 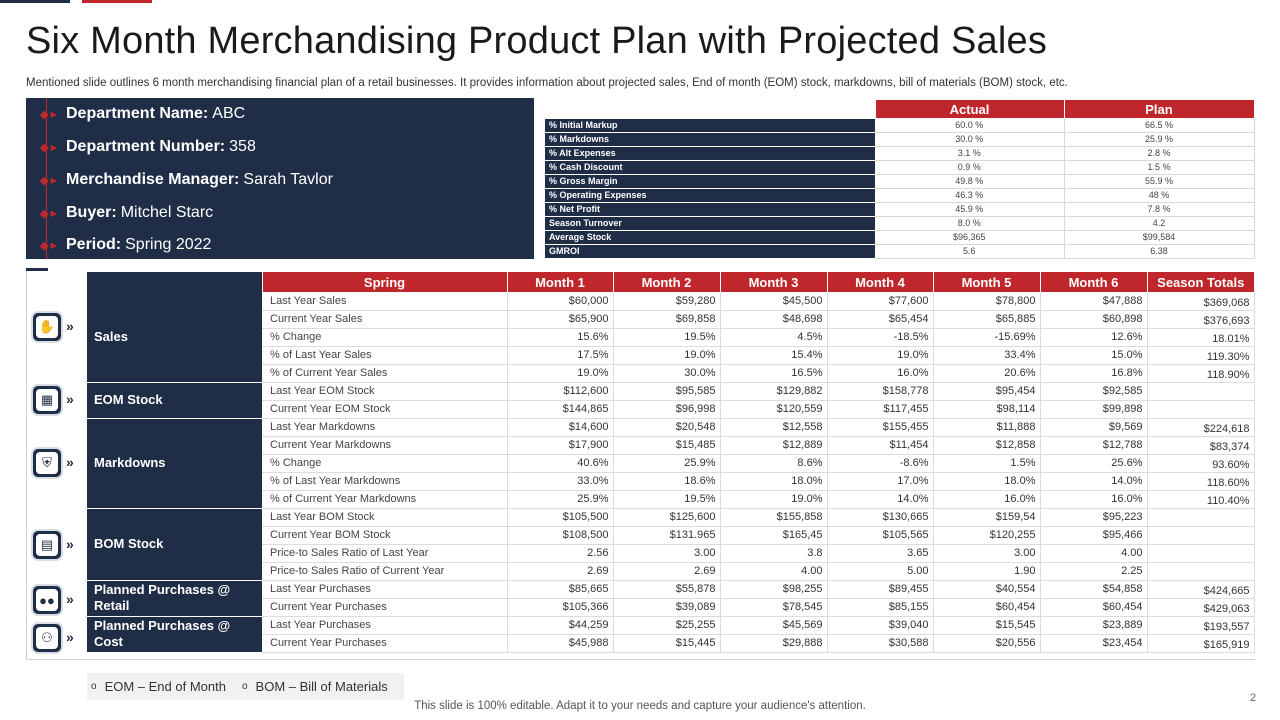 I want to click on month-value-cell: $14,600, so click(x=560, y=427).